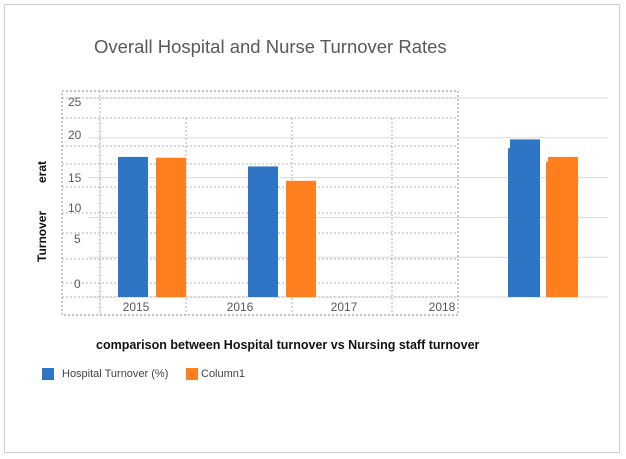 Image resolution: width=626 pixels, height=459 pixels. What do you see at coordinates (75, 135) in the screenshot?
I see `y-tick-label: 20` at bounding box center [75, 135].